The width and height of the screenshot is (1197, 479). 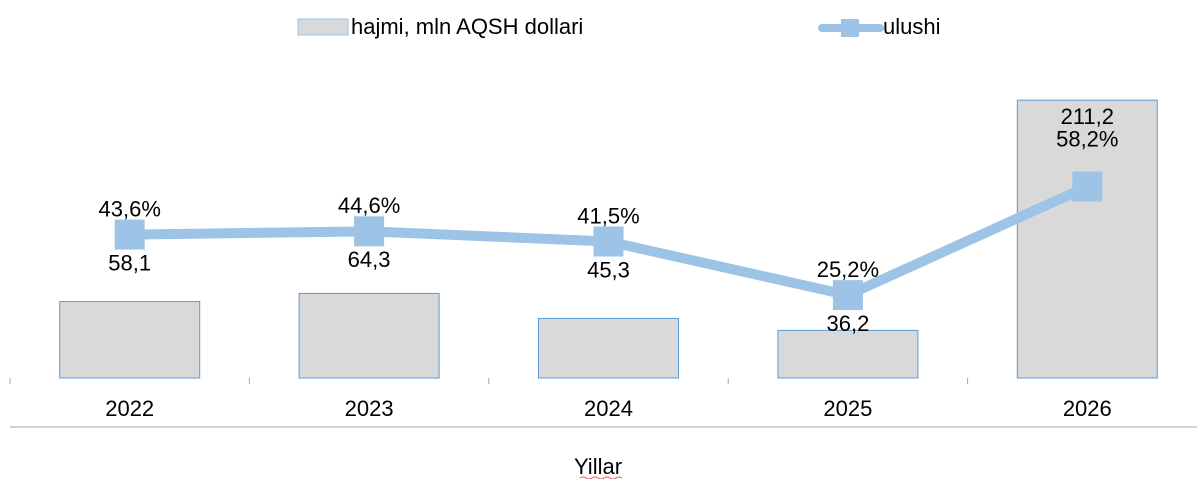 I want to click on x-tick-label: 2026, so click(x=1087, y=408).